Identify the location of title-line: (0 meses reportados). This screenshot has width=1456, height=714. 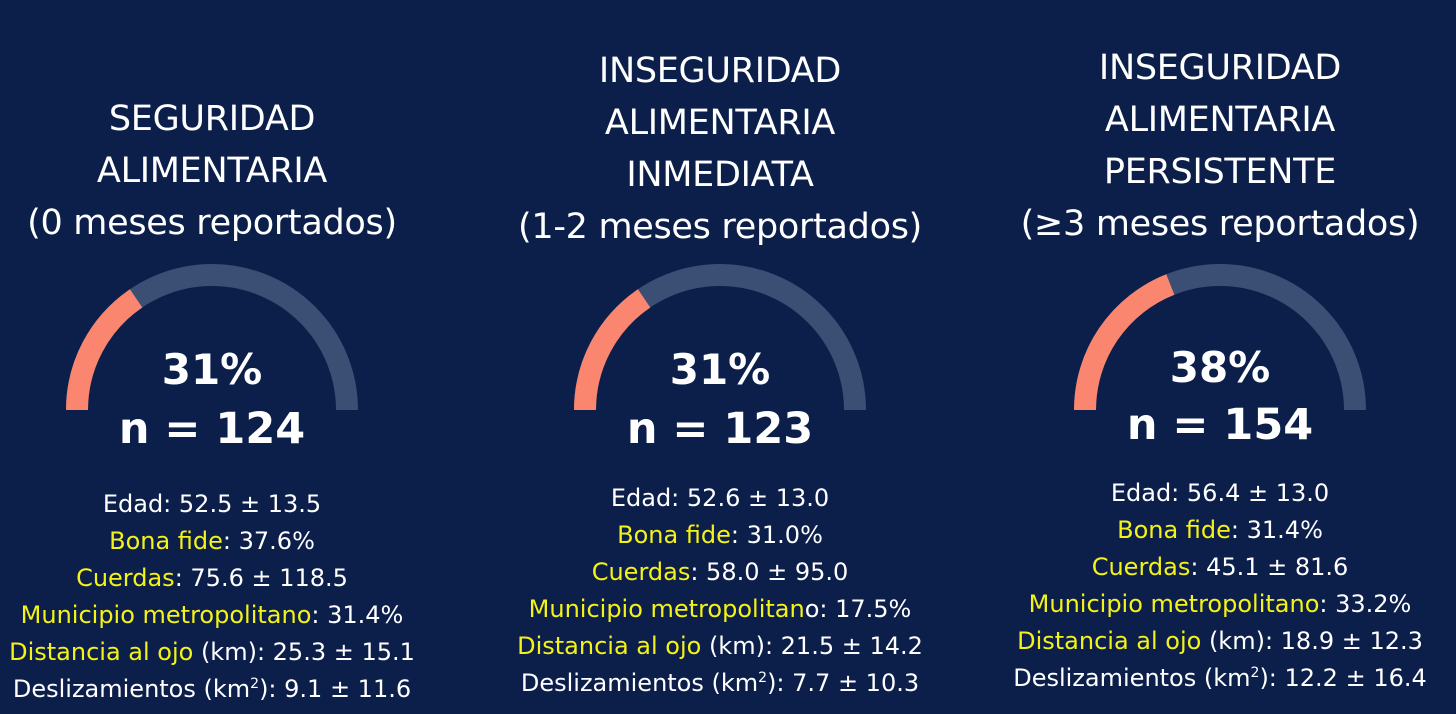
(212, 223).